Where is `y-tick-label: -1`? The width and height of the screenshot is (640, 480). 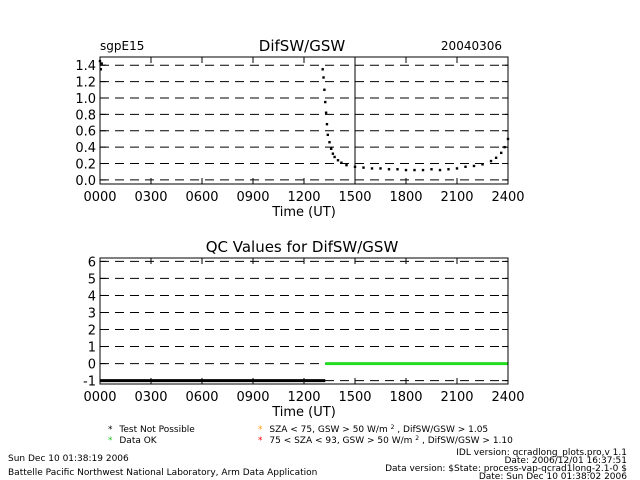
y-tick-label: -1 is located at coordinates (89, 382).